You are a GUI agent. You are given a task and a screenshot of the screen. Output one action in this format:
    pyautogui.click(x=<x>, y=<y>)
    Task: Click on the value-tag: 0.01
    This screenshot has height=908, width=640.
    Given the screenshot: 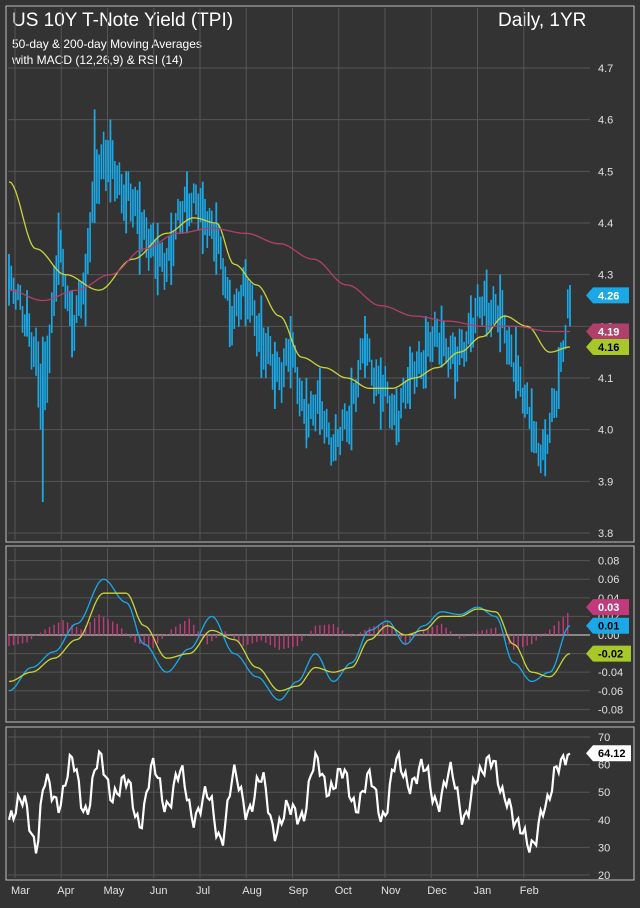 What is the action you would take?
    pyautogui.click(x=607, y=625)
    